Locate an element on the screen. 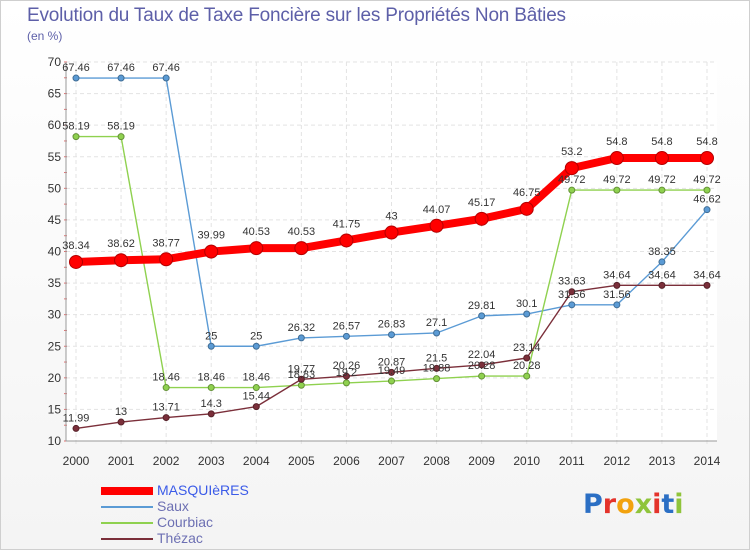  data-label: 19.2 is located at coordinates (346, 373).